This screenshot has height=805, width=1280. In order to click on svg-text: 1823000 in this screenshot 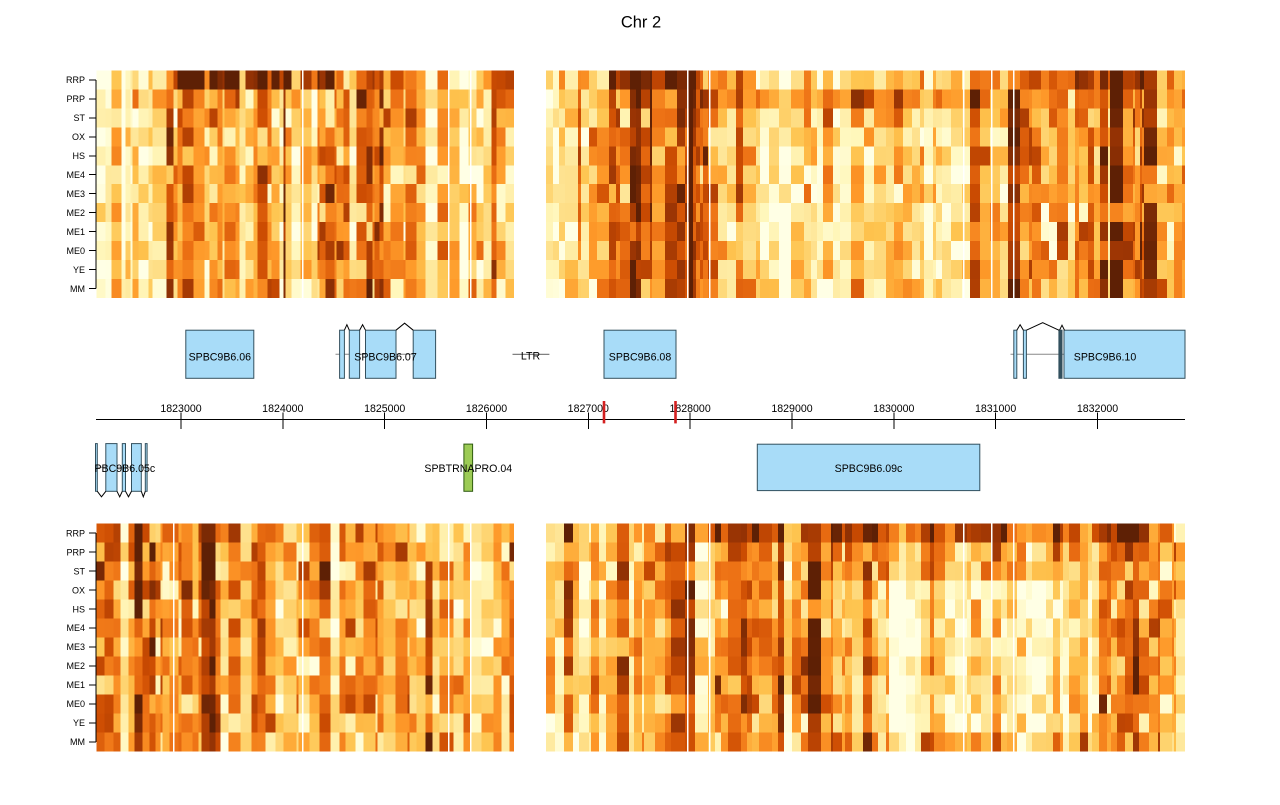, I will do `click(180, 409)`.